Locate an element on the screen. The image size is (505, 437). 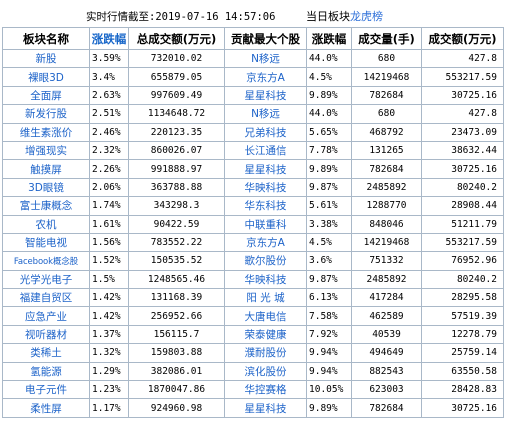
sector-name-cell: 全面屏 is located at coordinates (46, 95).